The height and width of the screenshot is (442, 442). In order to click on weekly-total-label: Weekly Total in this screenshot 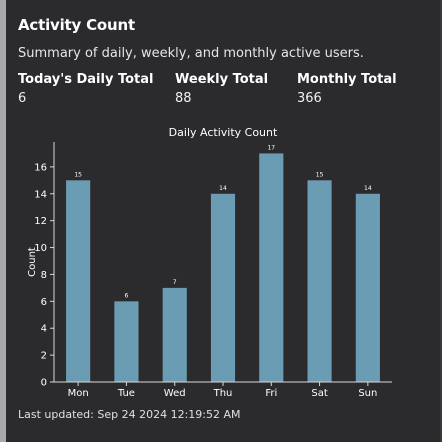, I will do `click(222, 79)`.